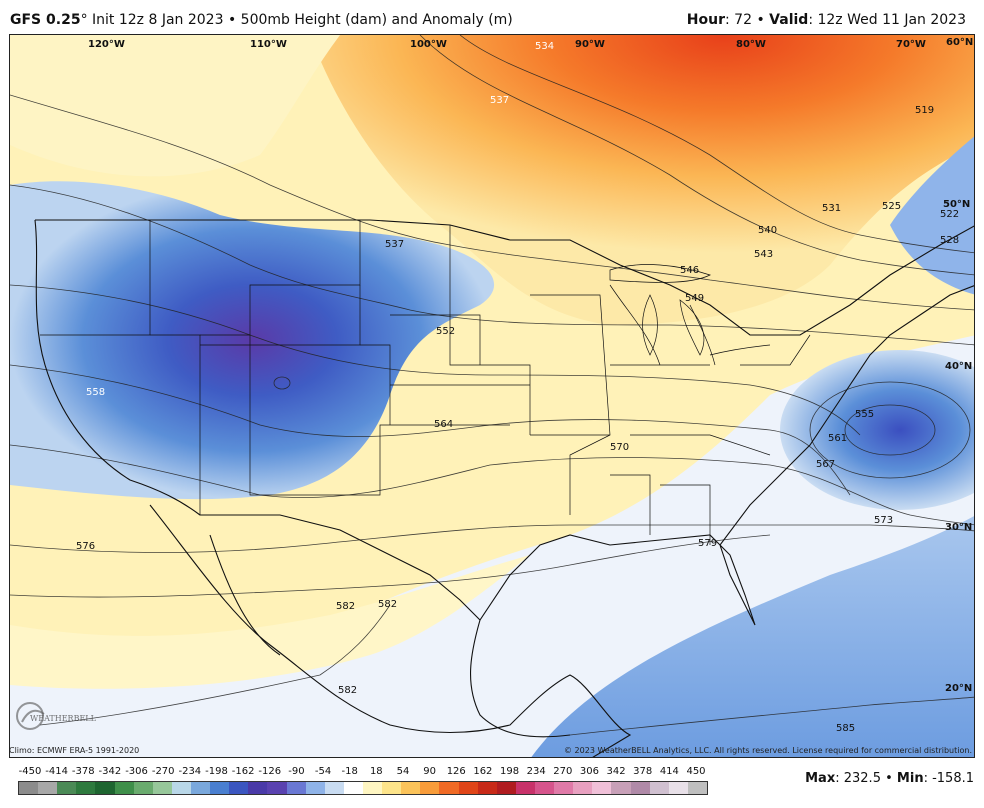 The image size is (984, 808). What do you see at coordinates (751, 44) in the screenshot?
I see `lon-label: 80°W` at bounding box center [751, 44].